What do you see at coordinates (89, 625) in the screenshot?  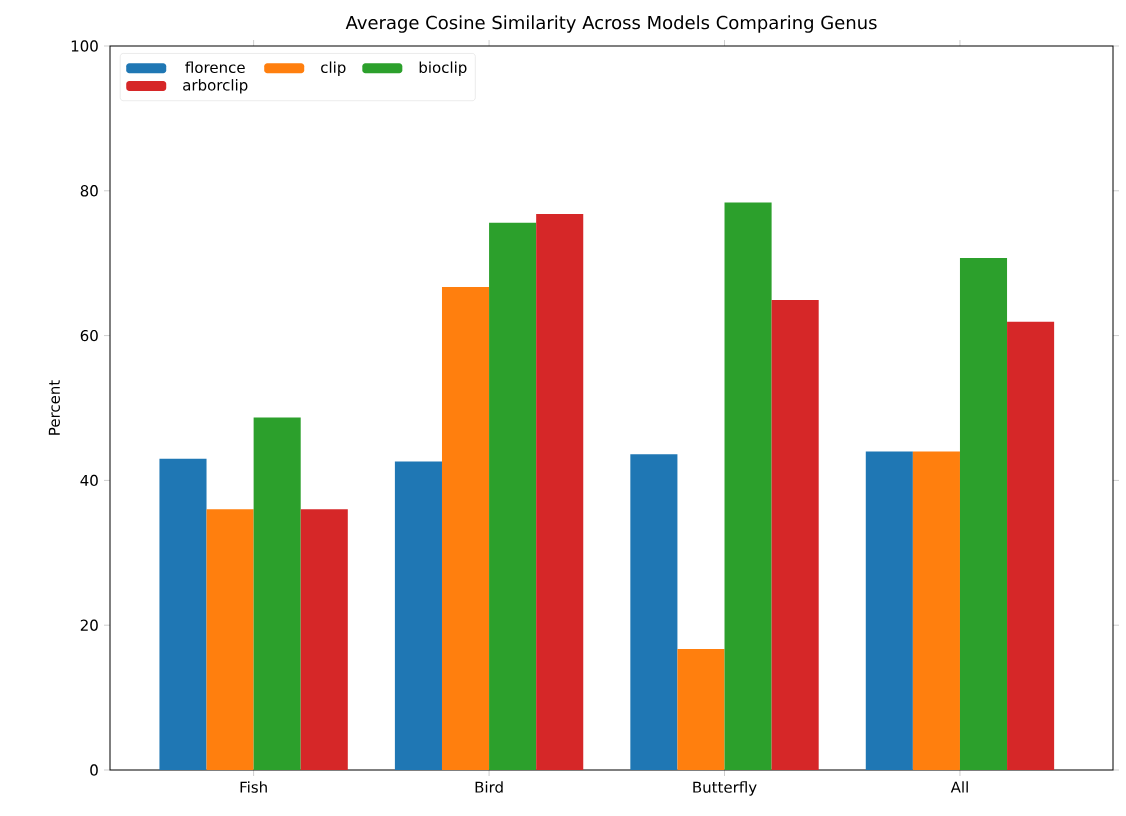 I see `y-tick-label: 20` at bounding box center [89, 625].